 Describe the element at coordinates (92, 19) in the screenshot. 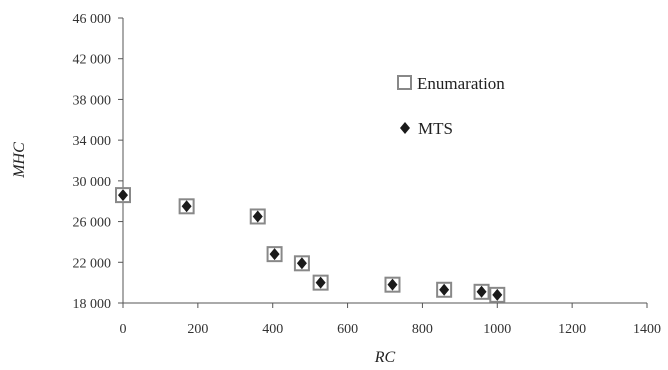

I see `y-tick-label: 46 000` at that location.